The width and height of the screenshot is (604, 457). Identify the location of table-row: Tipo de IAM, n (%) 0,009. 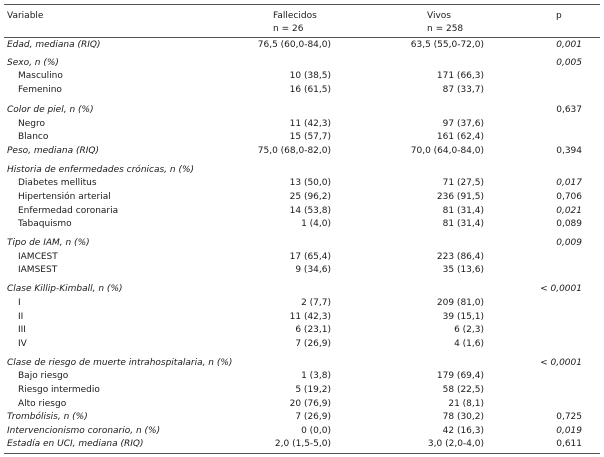
(302, 243).